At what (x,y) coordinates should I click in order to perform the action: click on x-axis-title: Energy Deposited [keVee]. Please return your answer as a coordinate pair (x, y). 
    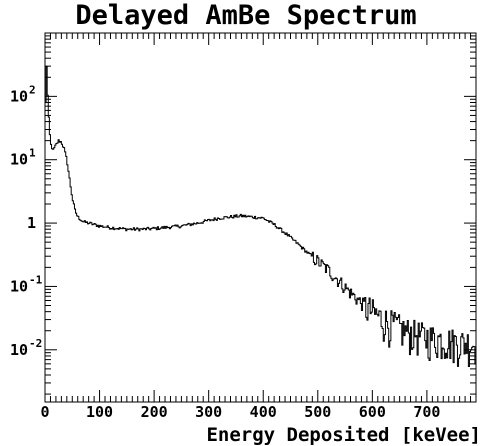
    Looking at the image, I should click on (343, 435).